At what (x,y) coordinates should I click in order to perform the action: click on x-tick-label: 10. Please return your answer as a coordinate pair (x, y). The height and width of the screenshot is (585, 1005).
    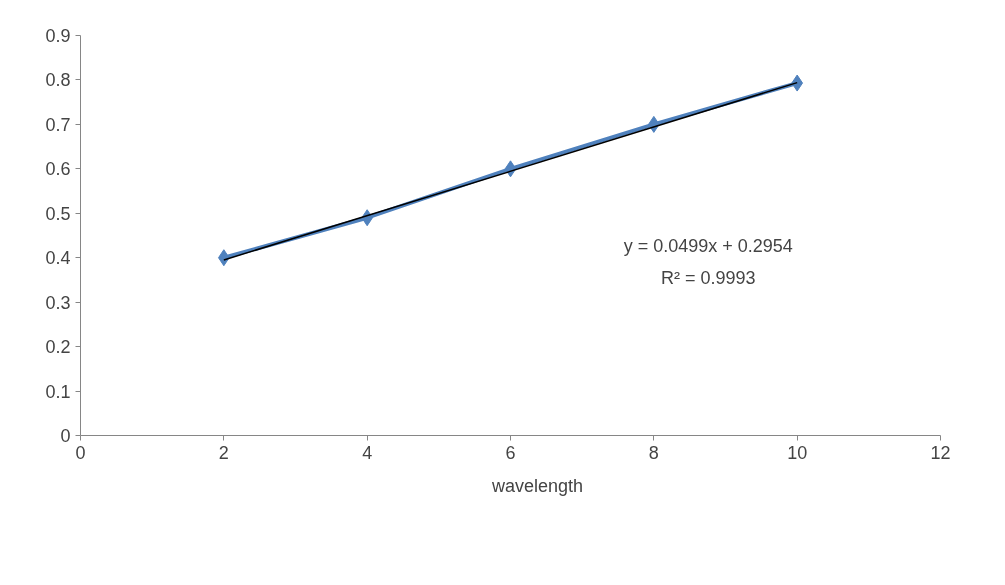
    Looking at the image, I should click on (797, 452).